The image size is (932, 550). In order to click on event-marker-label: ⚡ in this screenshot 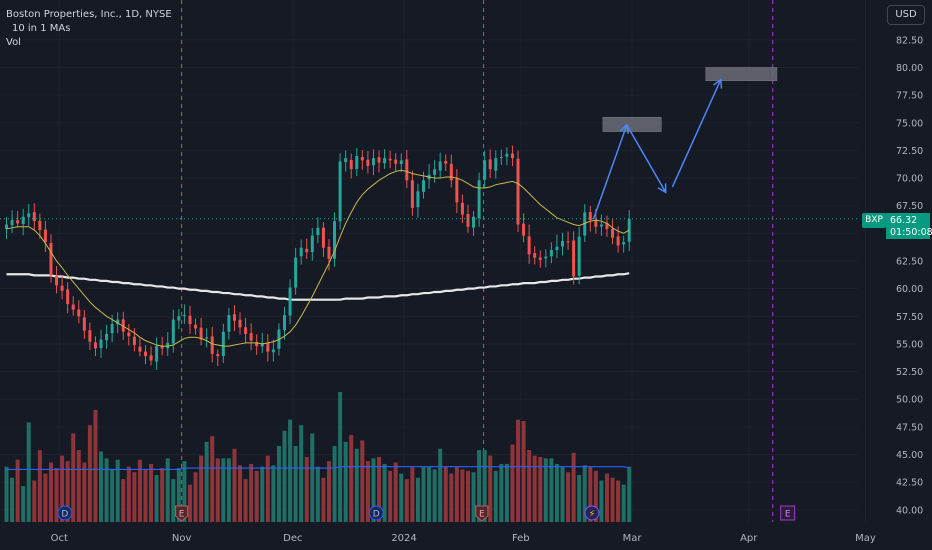, I will do `click(592, 515)`.